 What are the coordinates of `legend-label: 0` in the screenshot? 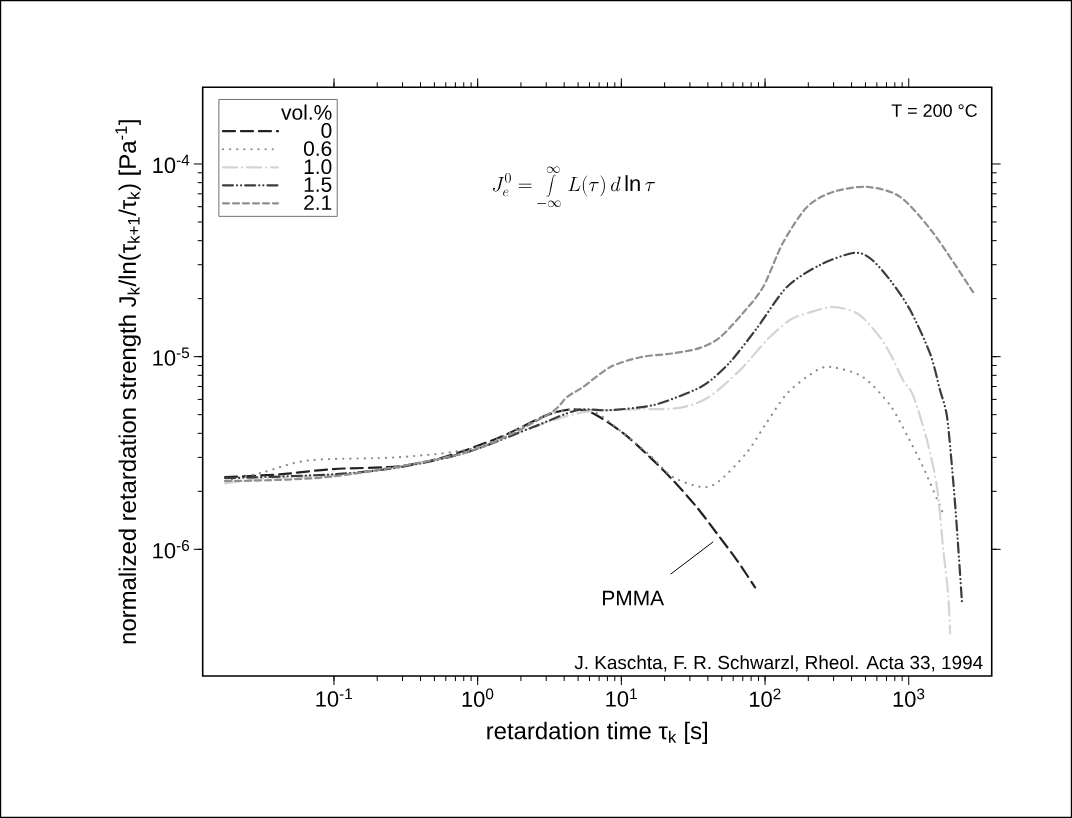 It's located at (326, 130).